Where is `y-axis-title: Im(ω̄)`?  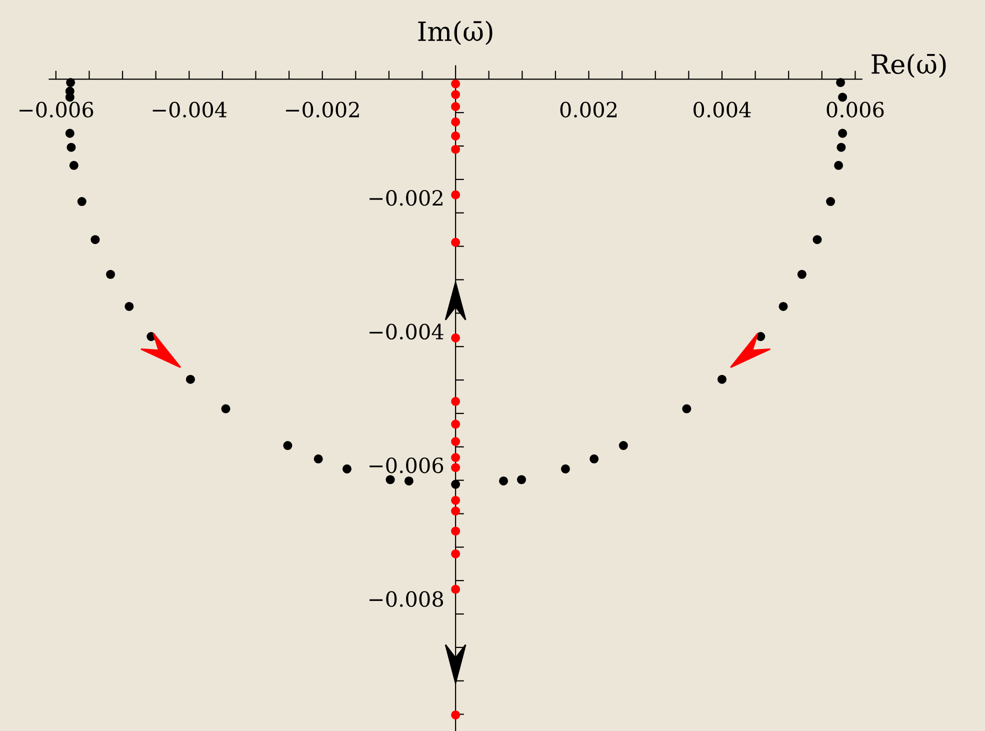
y-axis-title: Im(ω̄) is located at coordinates (455, 32).